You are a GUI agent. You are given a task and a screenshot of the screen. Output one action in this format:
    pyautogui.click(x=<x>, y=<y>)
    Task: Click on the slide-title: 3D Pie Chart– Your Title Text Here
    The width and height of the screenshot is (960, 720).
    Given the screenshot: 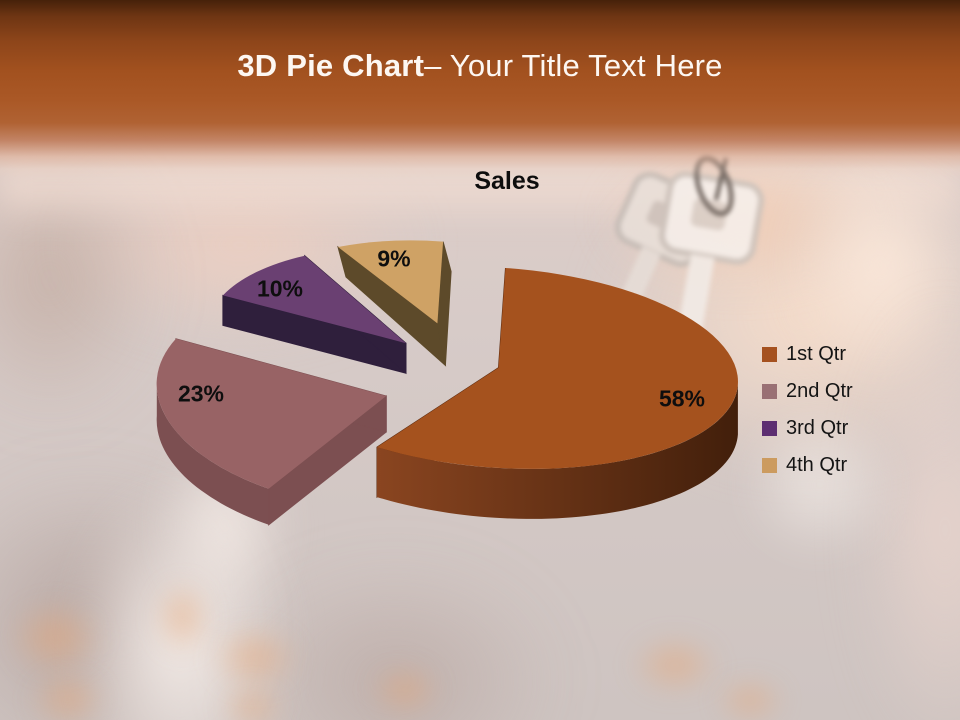 What is the action you would take?
    pyautogui.click(x=480, y=66)
    